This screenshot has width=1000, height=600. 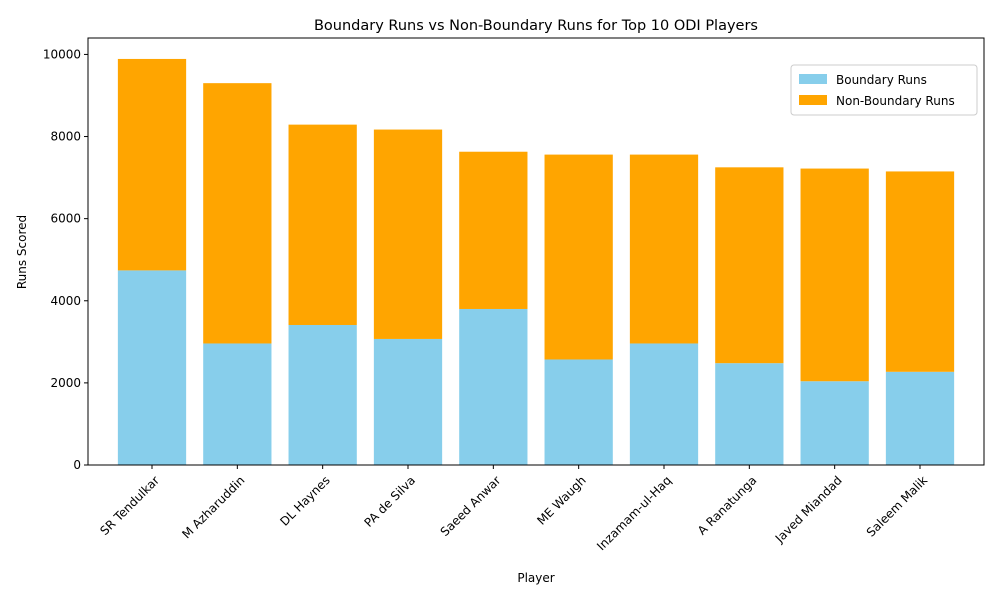 I want to click on y-axis-ticks: 0 2000 4000 6000 8000 10000, so click(x=65, y=259).